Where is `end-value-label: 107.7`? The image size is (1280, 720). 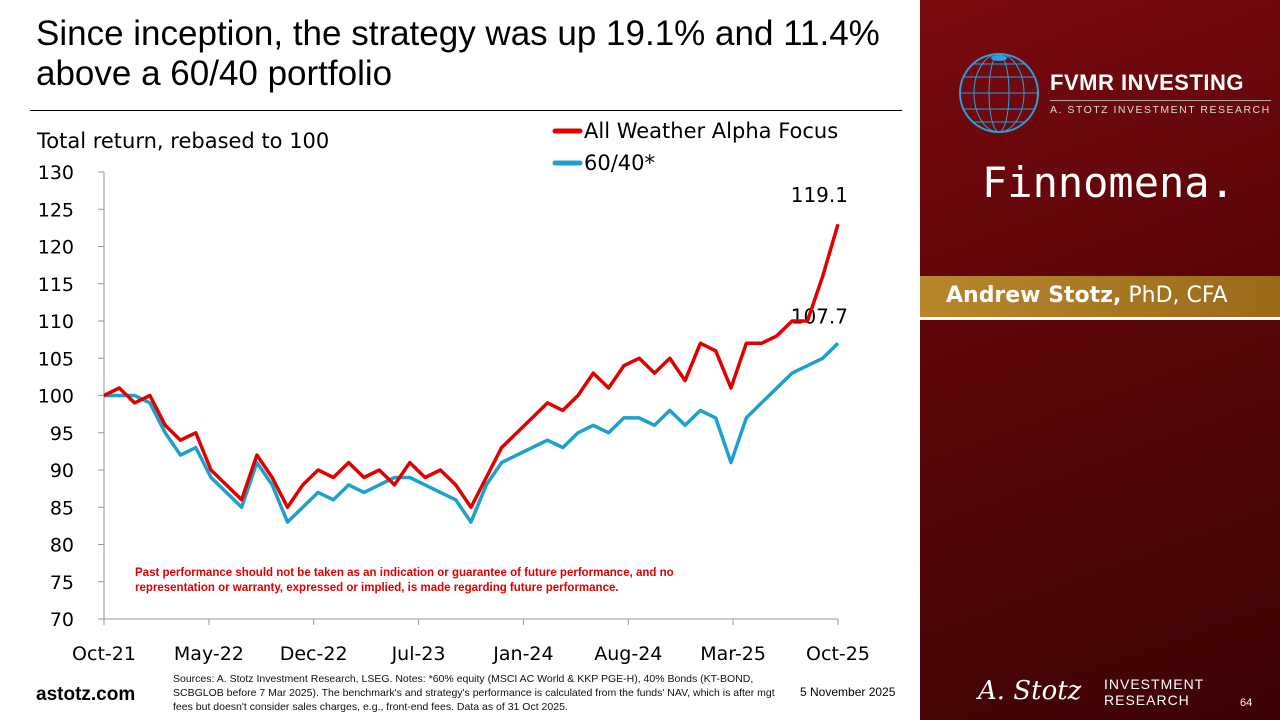
end-value-label: 107.7 is located at coordinates (819, 316).